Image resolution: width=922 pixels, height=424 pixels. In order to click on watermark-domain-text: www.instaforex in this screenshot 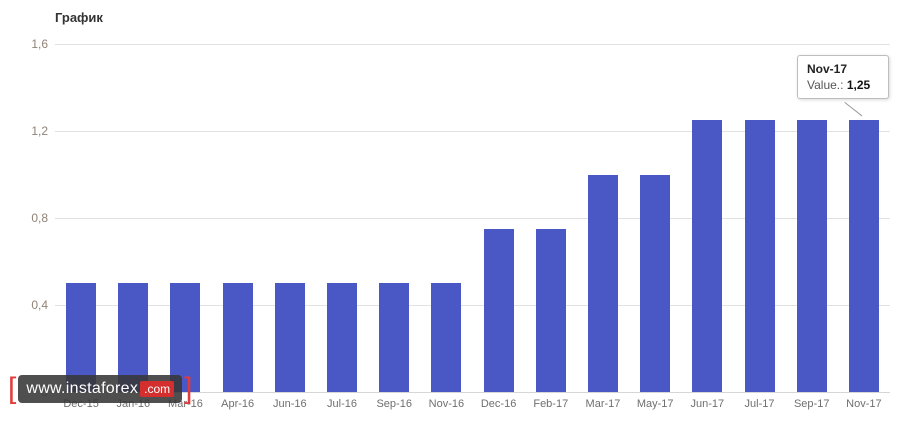, I will do `click(82, 388)`.